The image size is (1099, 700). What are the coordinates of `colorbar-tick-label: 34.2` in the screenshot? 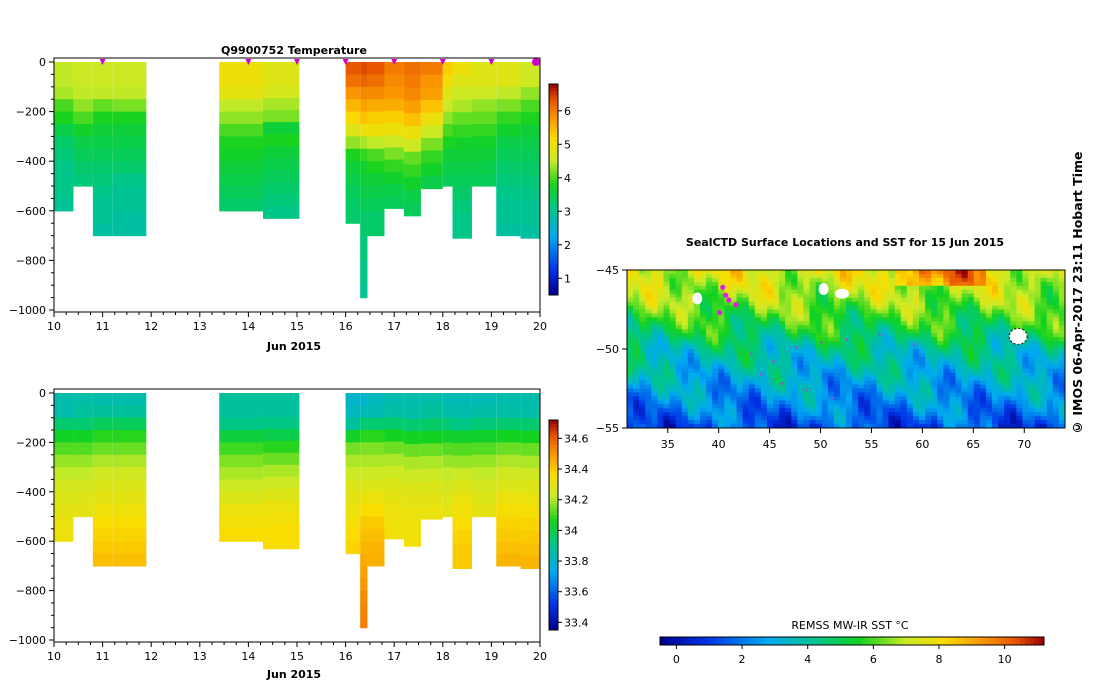 It's located at (576, 500).